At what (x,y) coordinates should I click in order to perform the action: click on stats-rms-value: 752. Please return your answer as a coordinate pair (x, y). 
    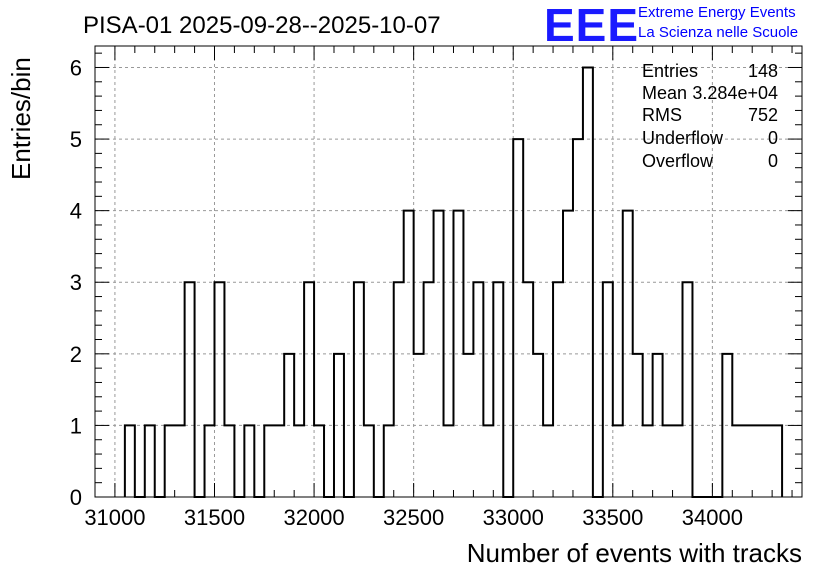
    Looking at the image, I should click on (763, 115).